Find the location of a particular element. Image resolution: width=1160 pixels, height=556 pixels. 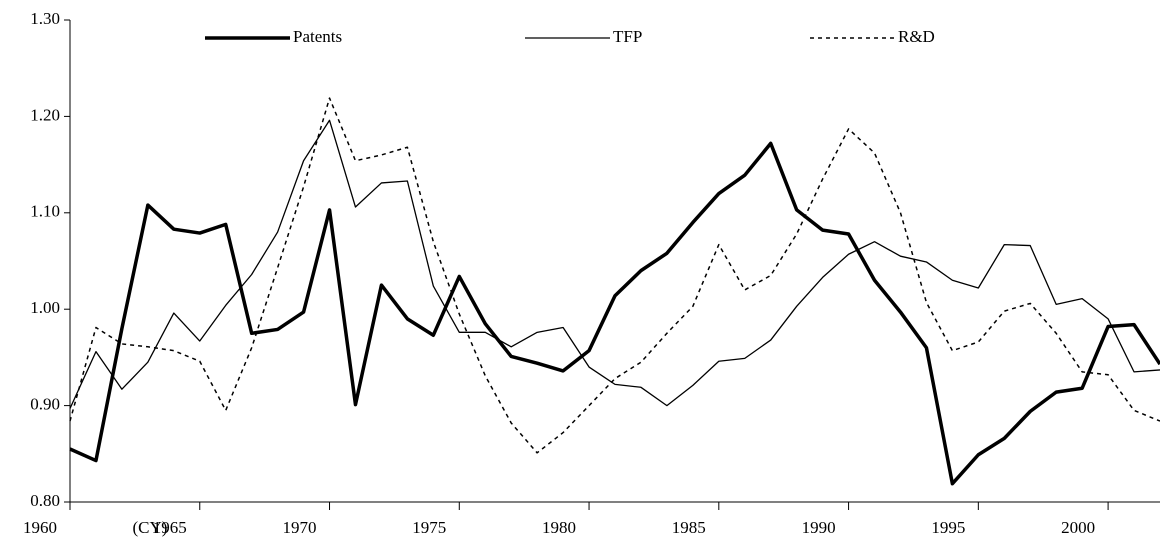

y-tick-label: 1.00 is located at coordinates (45, 307).